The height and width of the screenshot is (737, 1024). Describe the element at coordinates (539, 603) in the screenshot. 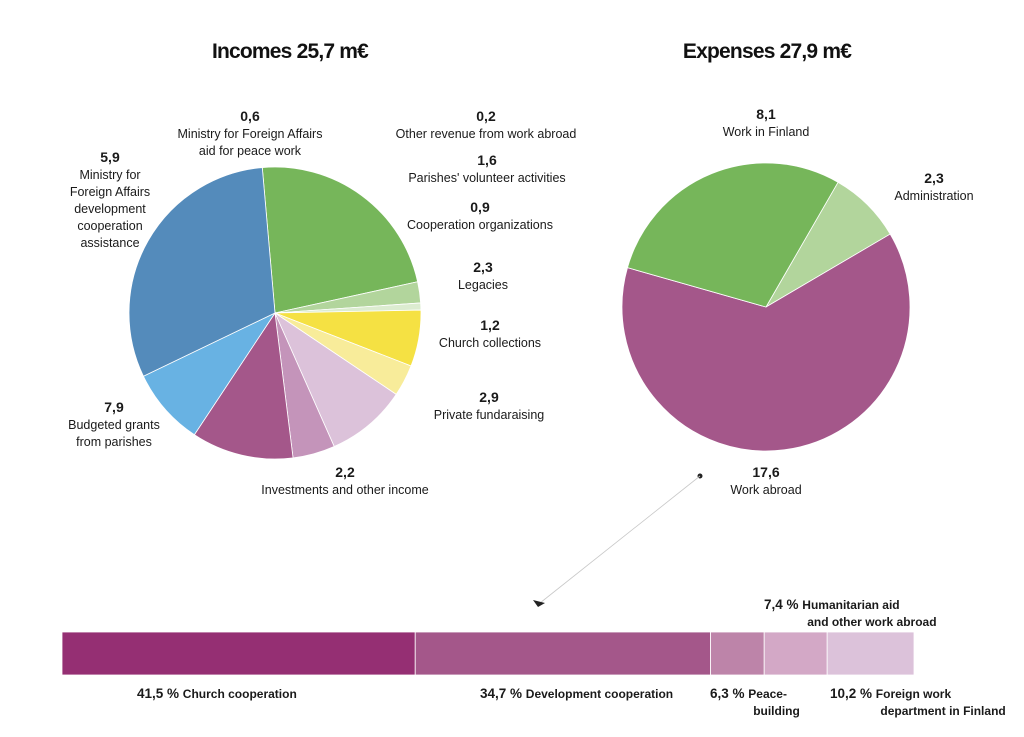

I see `connector-arrow` at that location.